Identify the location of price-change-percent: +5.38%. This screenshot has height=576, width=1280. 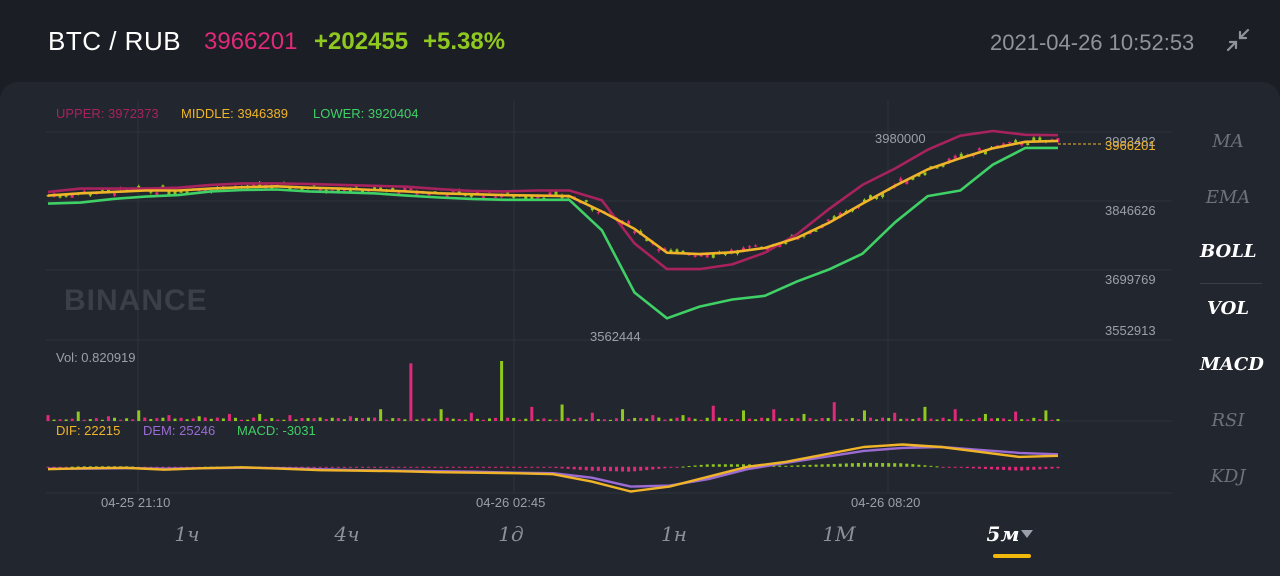
(464, 41).